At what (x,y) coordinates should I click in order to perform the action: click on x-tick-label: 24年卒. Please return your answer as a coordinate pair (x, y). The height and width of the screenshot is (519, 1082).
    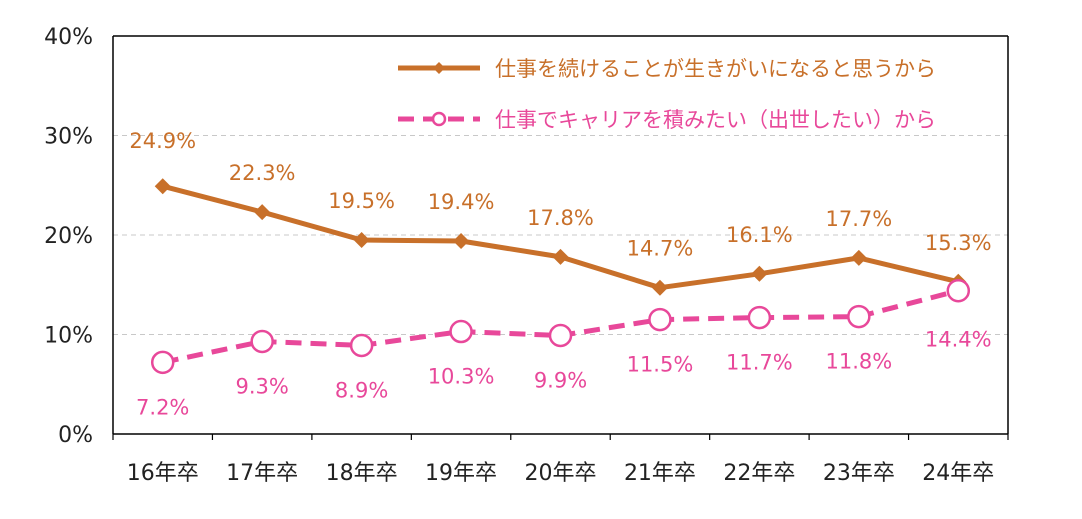
    Looking at the image, I should click on (958, 473).